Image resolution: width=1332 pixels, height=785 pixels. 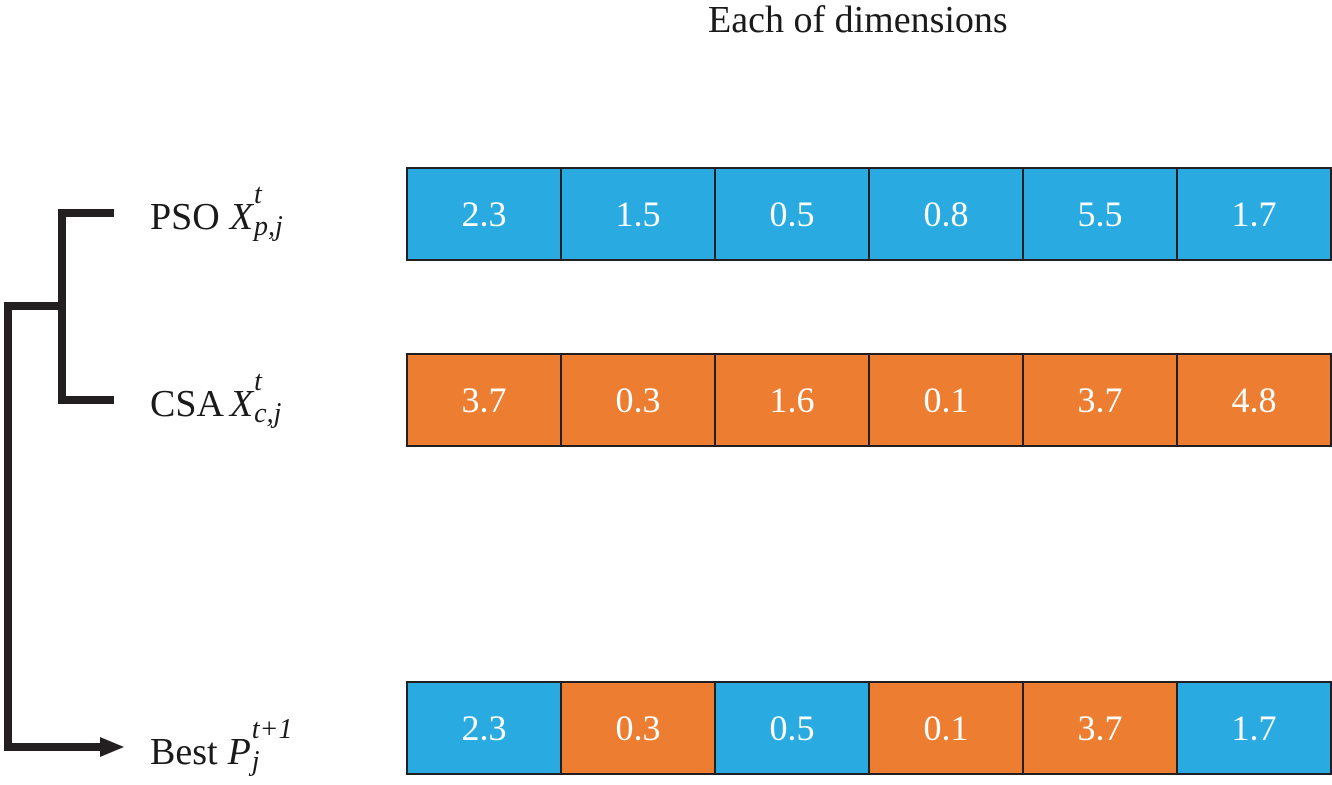 I want to click on best-subscript: j, so click(x=255, y=761).